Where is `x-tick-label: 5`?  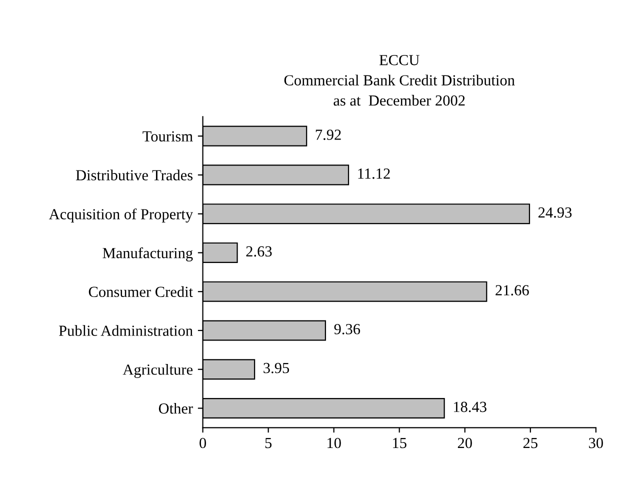
x-tick-label: 5 is located at coordinates (268, 443).